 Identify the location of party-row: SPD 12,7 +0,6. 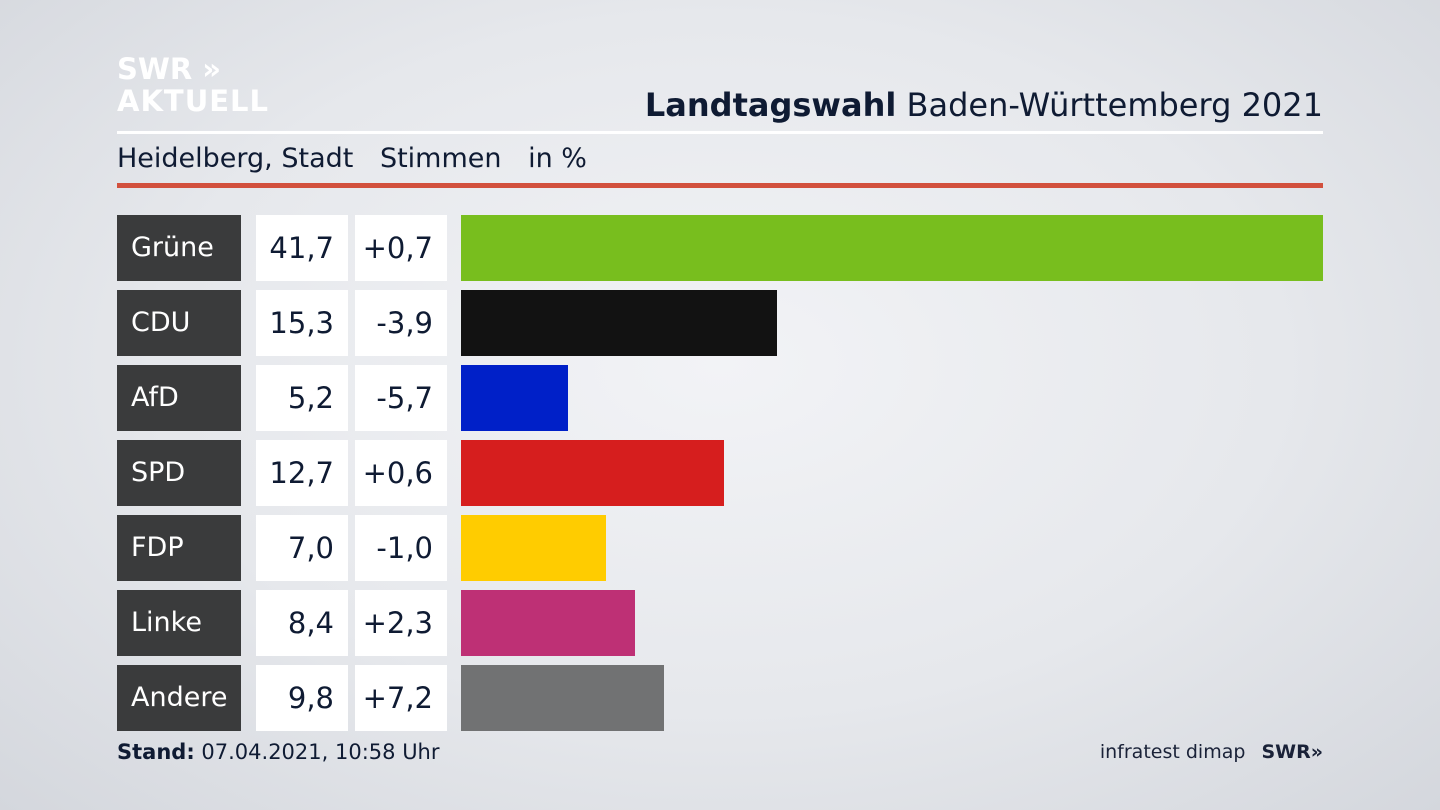
(720, 473).